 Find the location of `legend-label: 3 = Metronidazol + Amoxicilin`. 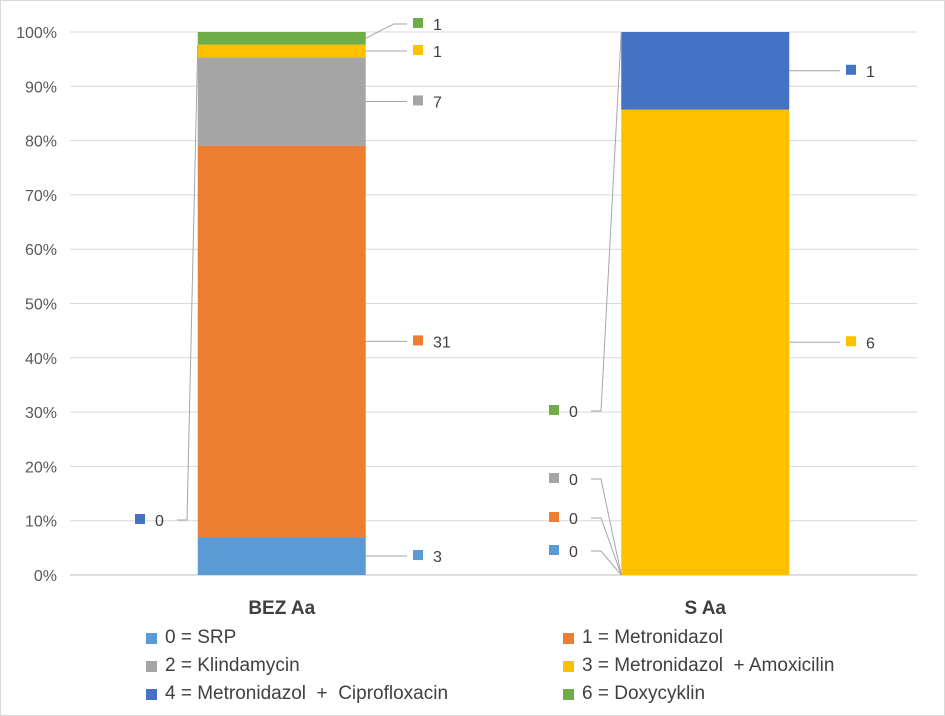

legend-label: 3 = Metronidazol + Amoxicilin is located at coordinates (708, 665).